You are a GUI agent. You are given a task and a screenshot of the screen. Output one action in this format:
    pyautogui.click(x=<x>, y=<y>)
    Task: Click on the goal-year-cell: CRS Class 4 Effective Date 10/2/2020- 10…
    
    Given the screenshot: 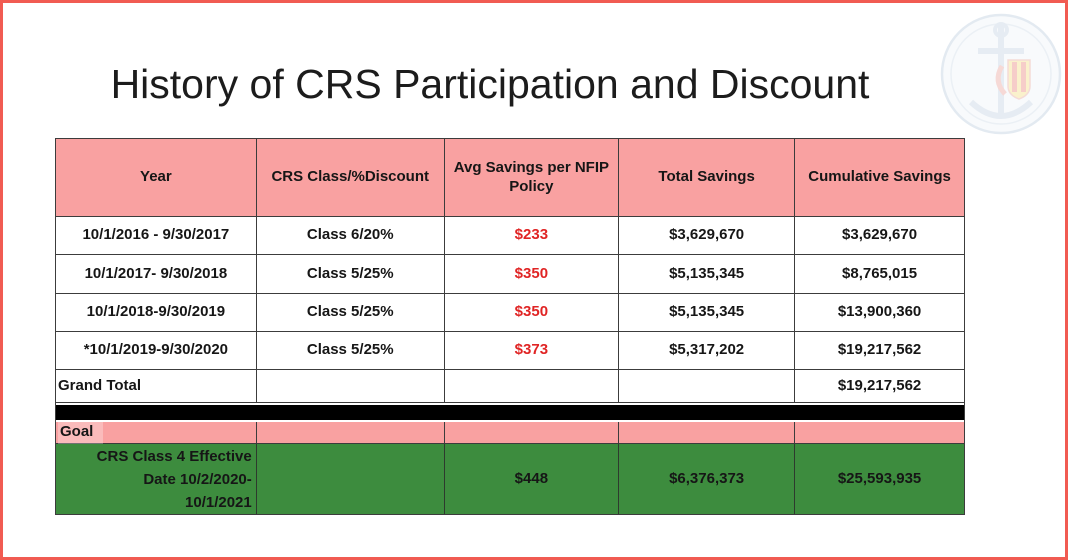 What is the action you would take?
    pyautogui.click(x=156, y=479)
    